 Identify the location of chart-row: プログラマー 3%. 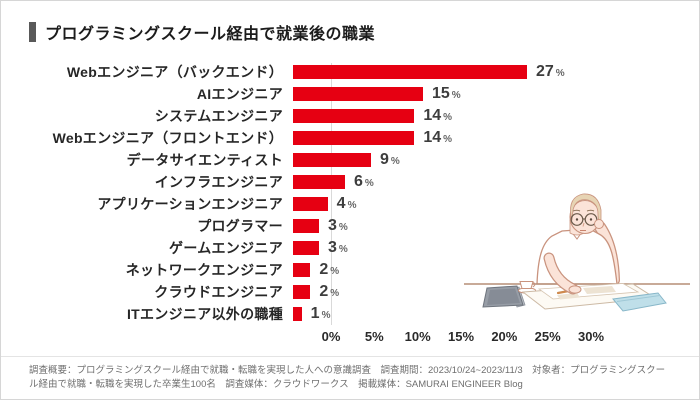
(350, 226).